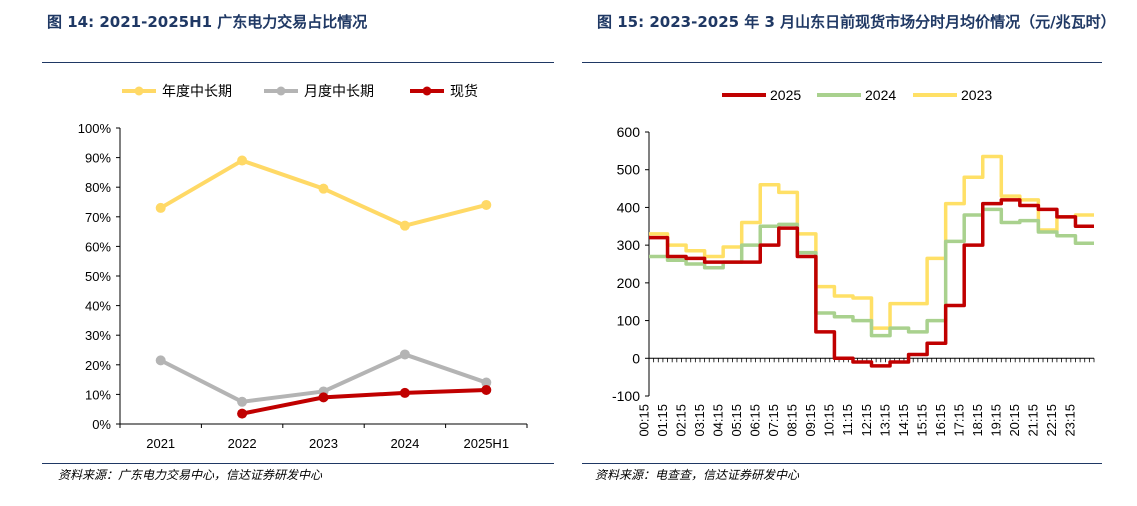 The height and width of the screenshot is (506, 1137). Describe the element at coordinates (680, 420) in the screenshot. I see `x-tick-label: 02:15` at that location.